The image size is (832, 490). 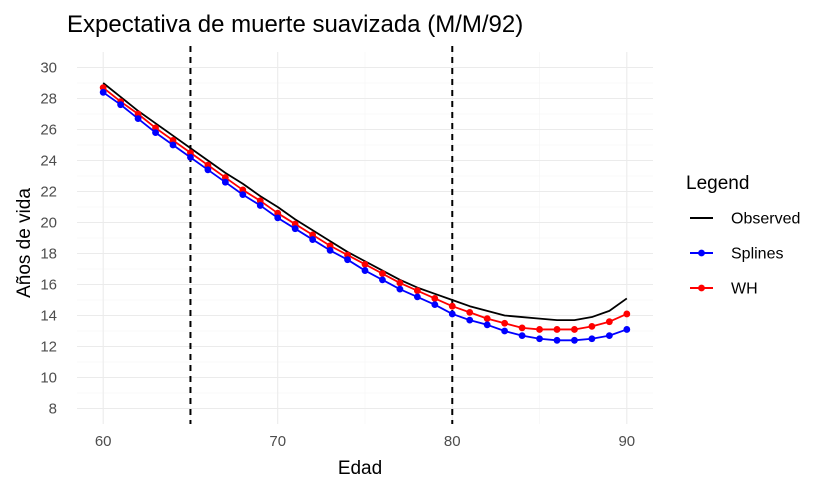 What do you see at coordinates (744, 289) in the screenshot?
I see `legend-label: WH` at bounding box center [744, 289].